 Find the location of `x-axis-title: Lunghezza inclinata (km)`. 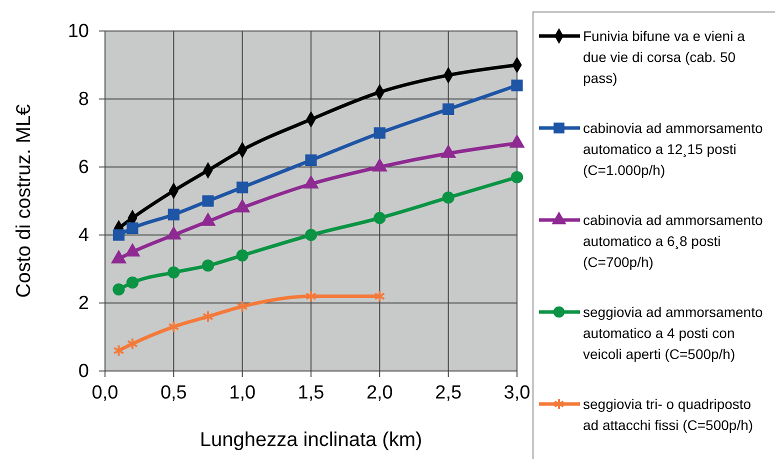

x-axis-title: Lunghezza inclinata (km) is located at coordinates (311, 440).